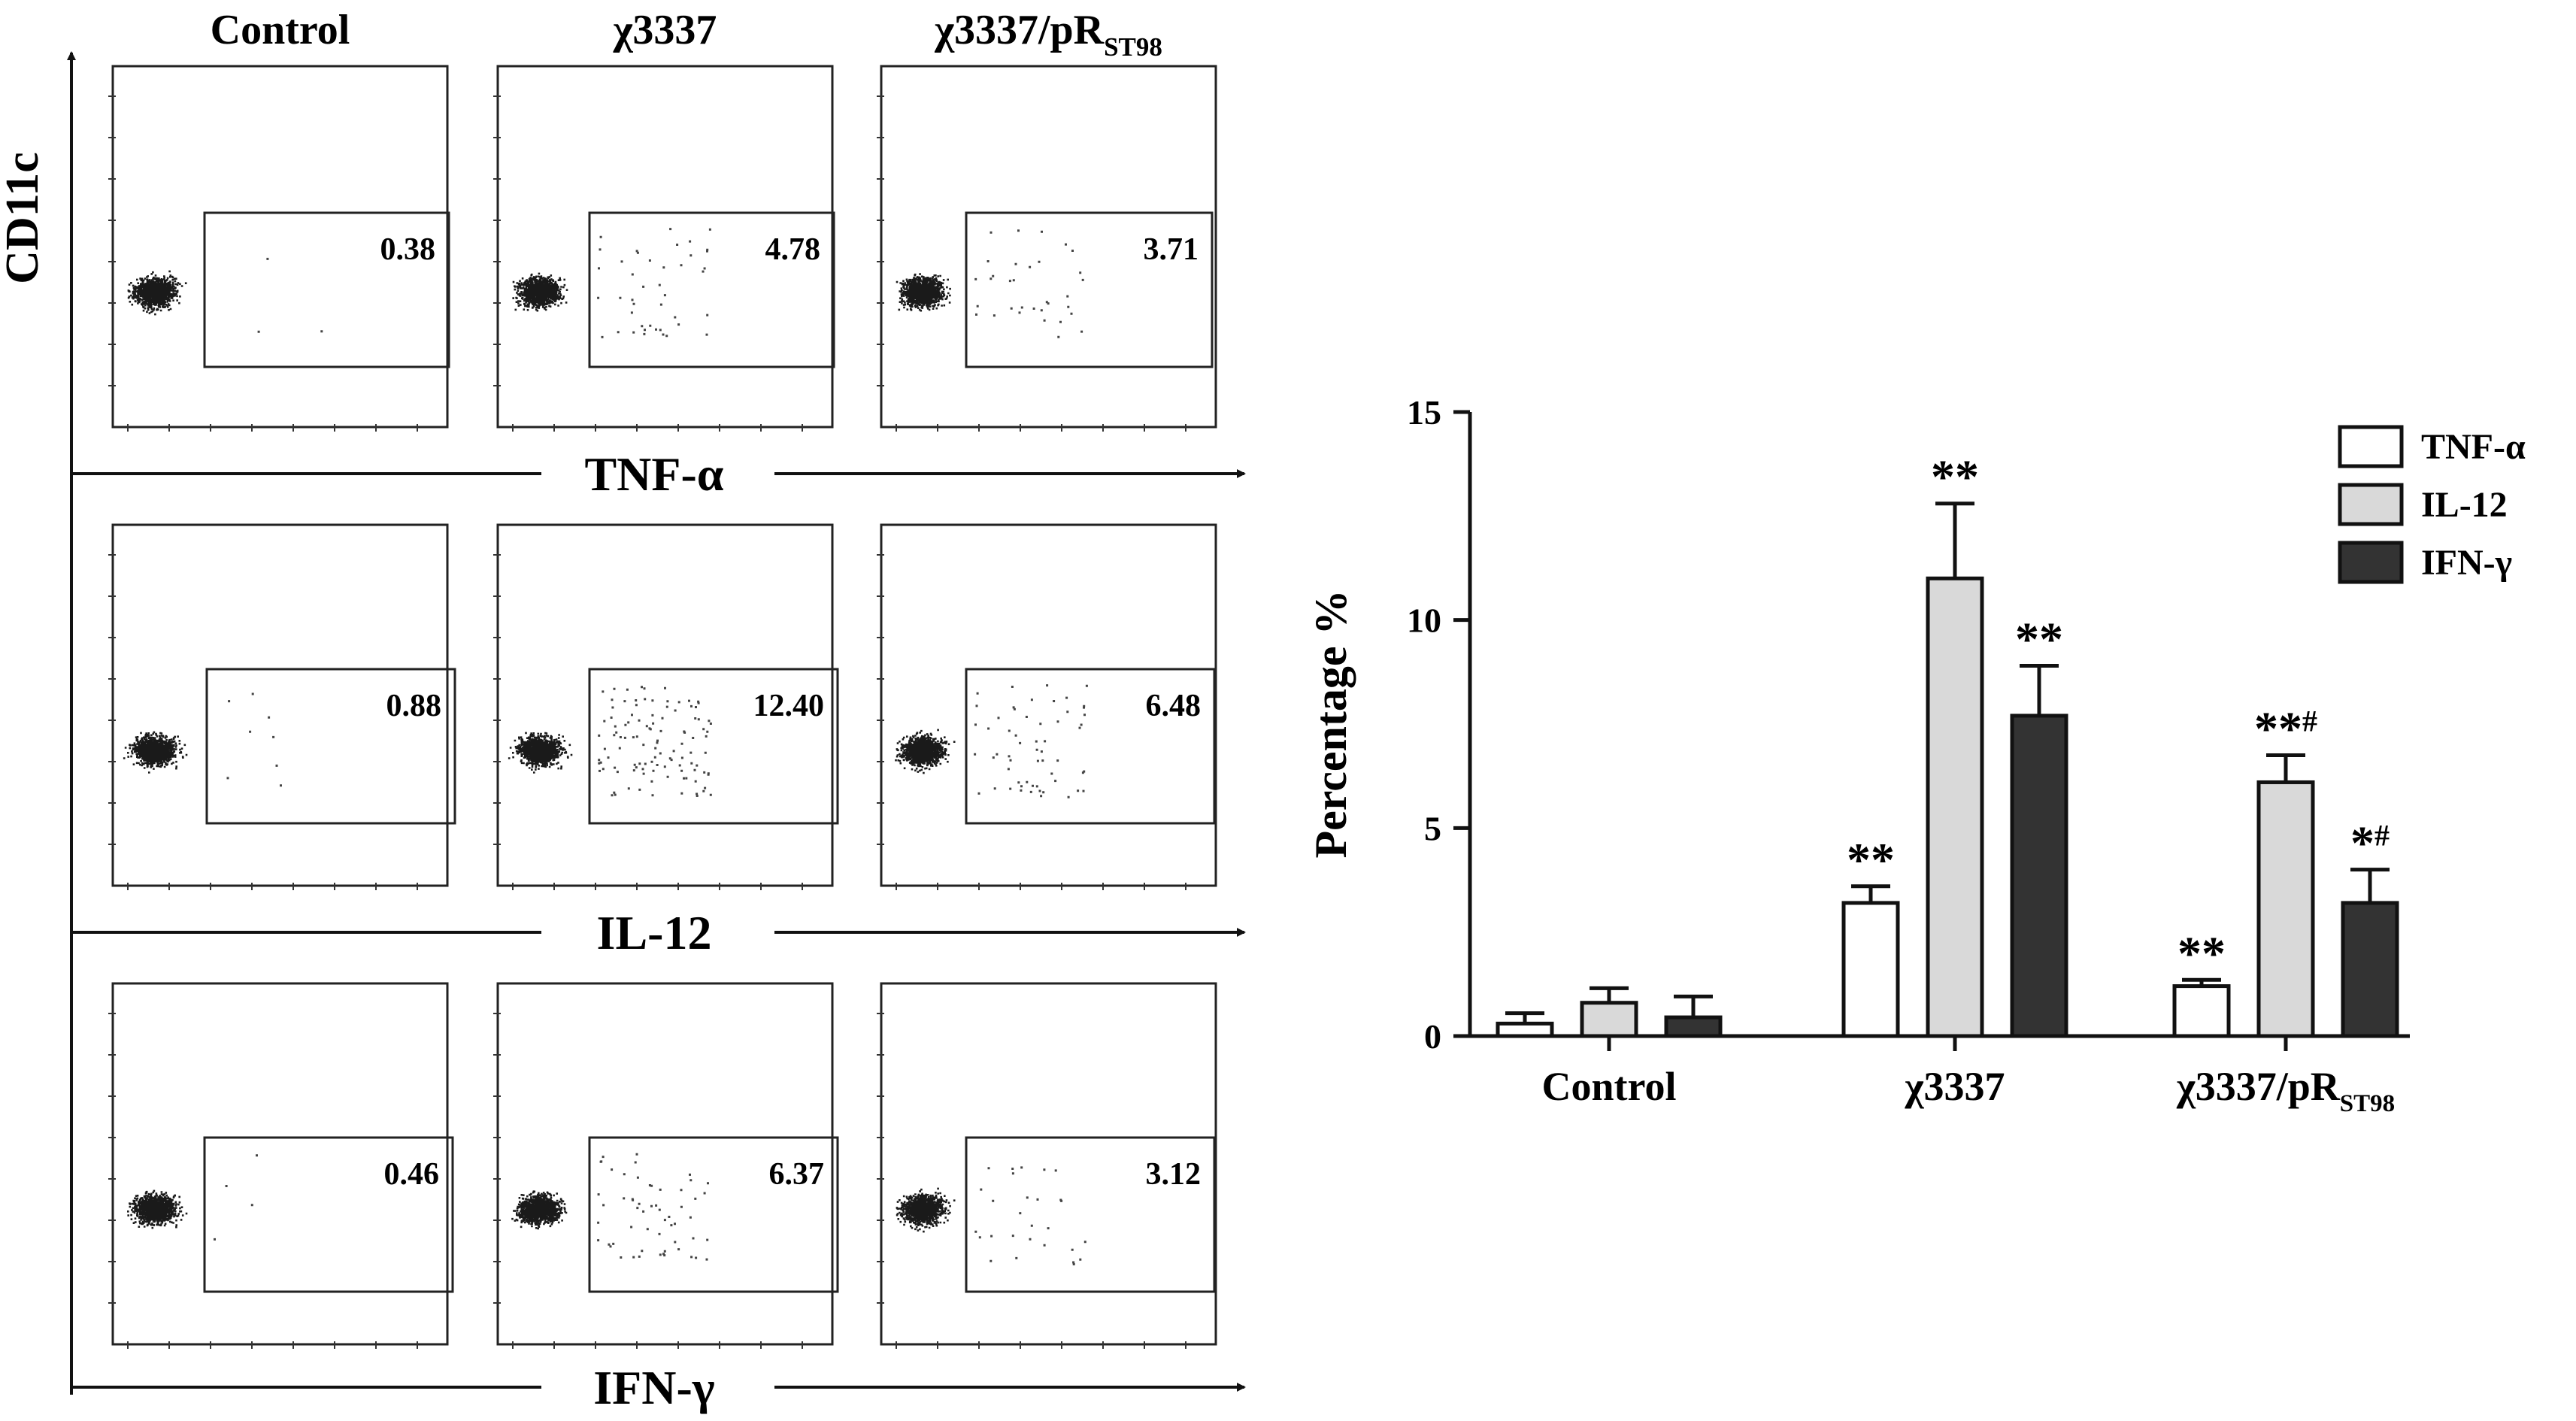 This screenshot has height=1421, width=2576. I want to click on density-plot: 6.37, so click(666, 1165).